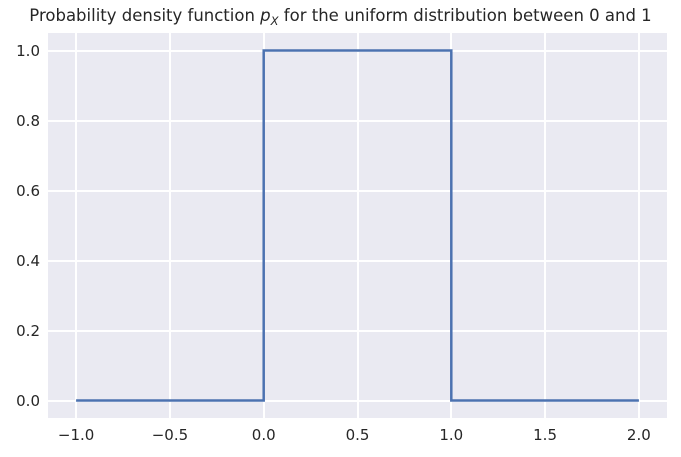  I want to click on x-tick-label: 1.0, so click(451, 435).